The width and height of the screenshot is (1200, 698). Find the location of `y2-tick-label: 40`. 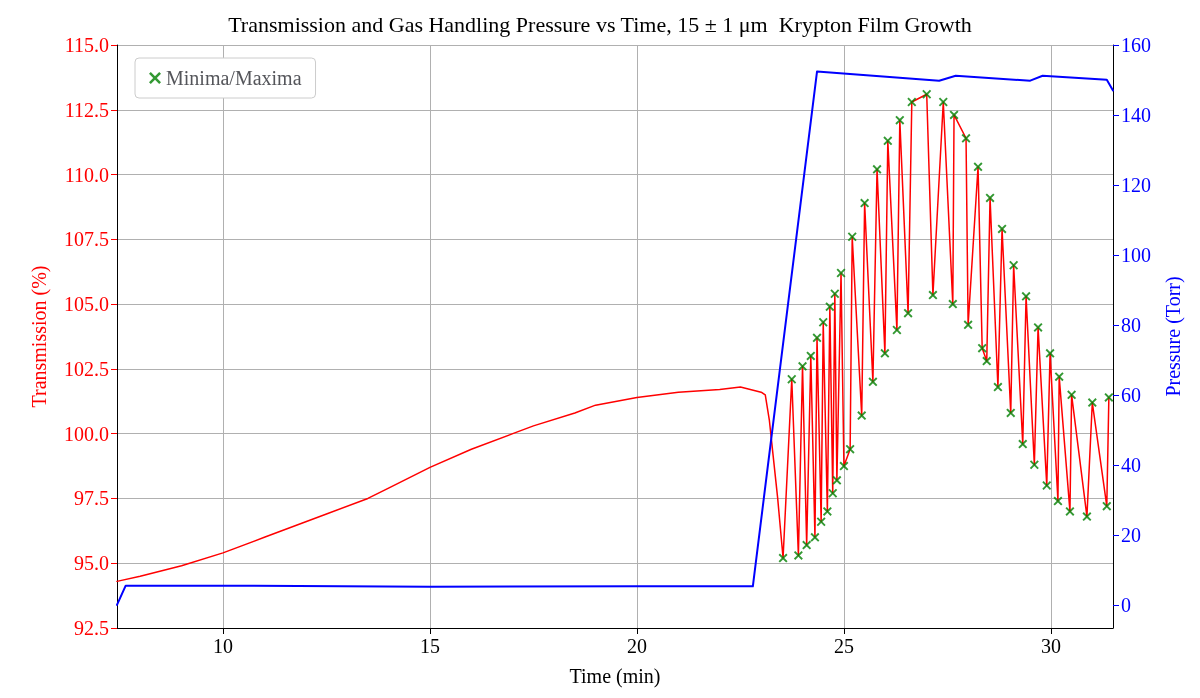

y2-tick-label: 40 is located at coordinates (1131, 464).